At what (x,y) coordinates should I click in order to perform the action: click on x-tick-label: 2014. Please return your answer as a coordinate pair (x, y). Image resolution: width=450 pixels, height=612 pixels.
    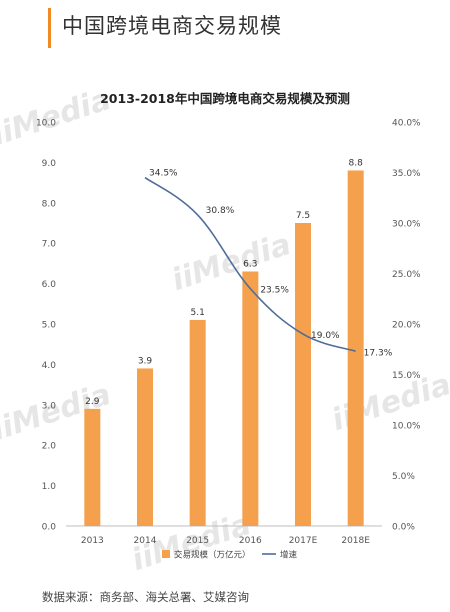
    Looking at the image, I should click on (145, 541).